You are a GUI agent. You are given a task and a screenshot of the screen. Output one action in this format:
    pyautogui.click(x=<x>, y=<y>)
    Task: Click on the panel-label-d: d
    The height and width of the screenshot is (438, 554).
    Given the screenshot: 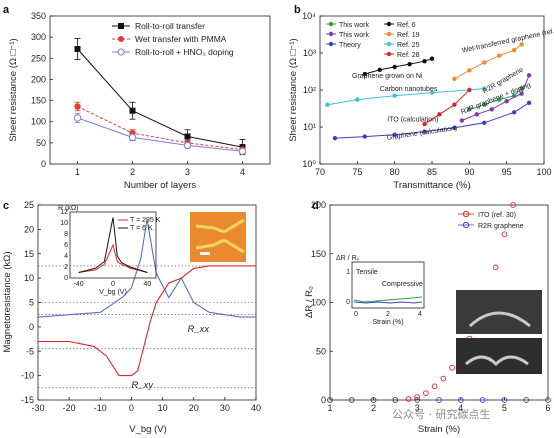 What is the action you would take?
    pyautogui.click(x=315, y=206)
    